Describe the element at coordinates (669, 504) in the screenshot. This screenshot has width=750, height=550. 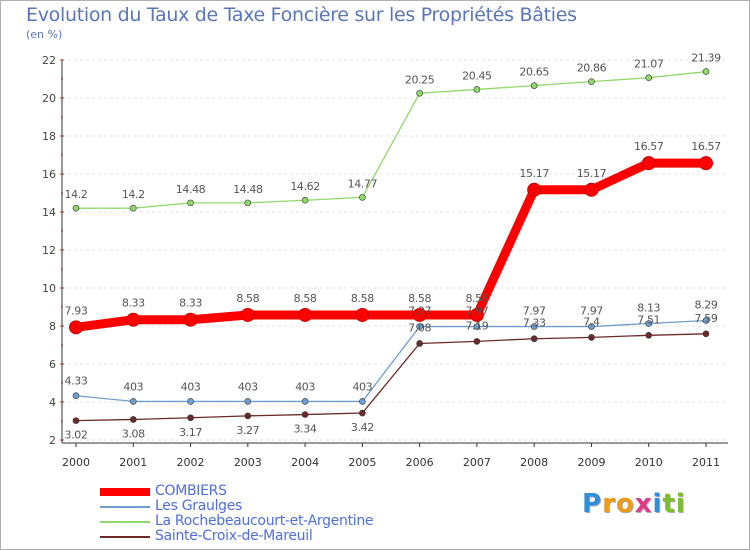
I see `logo-letter: t` at that location.